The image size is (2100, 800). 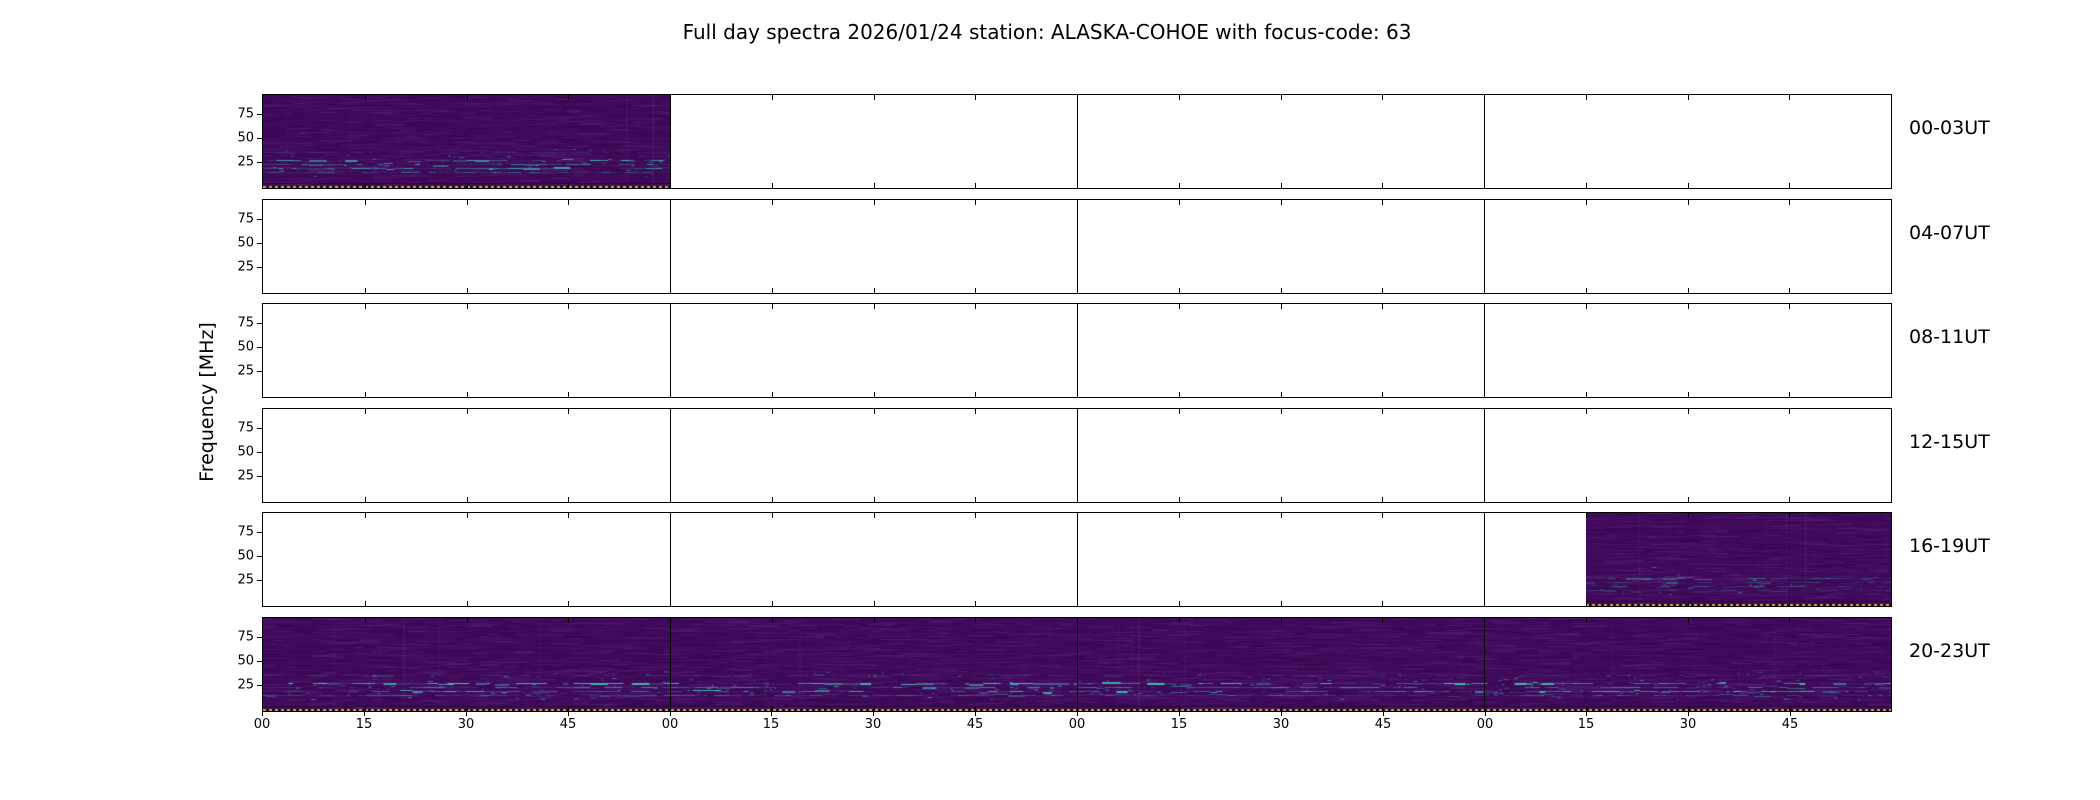 What do you see at coordinates (1077, 724) in the screenshot?
I see `x-tick-label: 00` at bounding box center [1077, 724].